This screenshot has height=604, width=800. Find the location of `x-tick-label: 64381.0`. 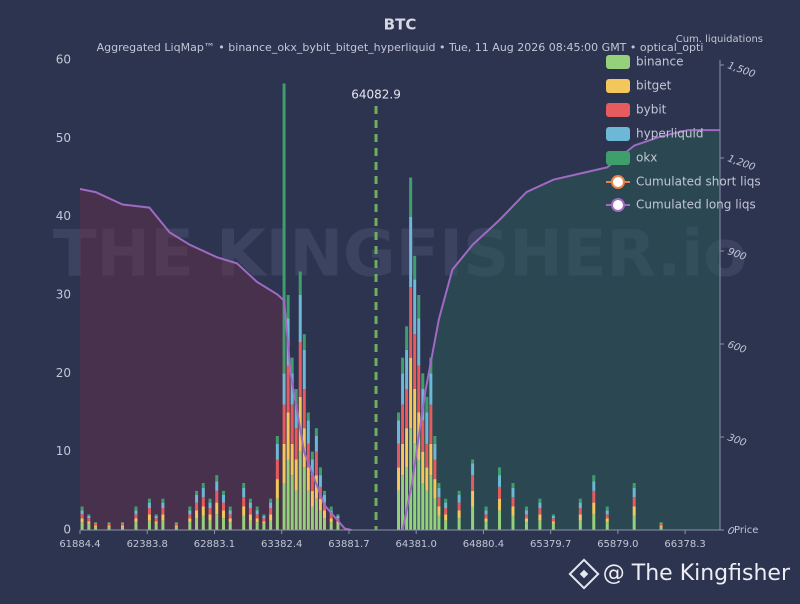

x-tick-label: 64381.0 is located at coordinates (415, 544).